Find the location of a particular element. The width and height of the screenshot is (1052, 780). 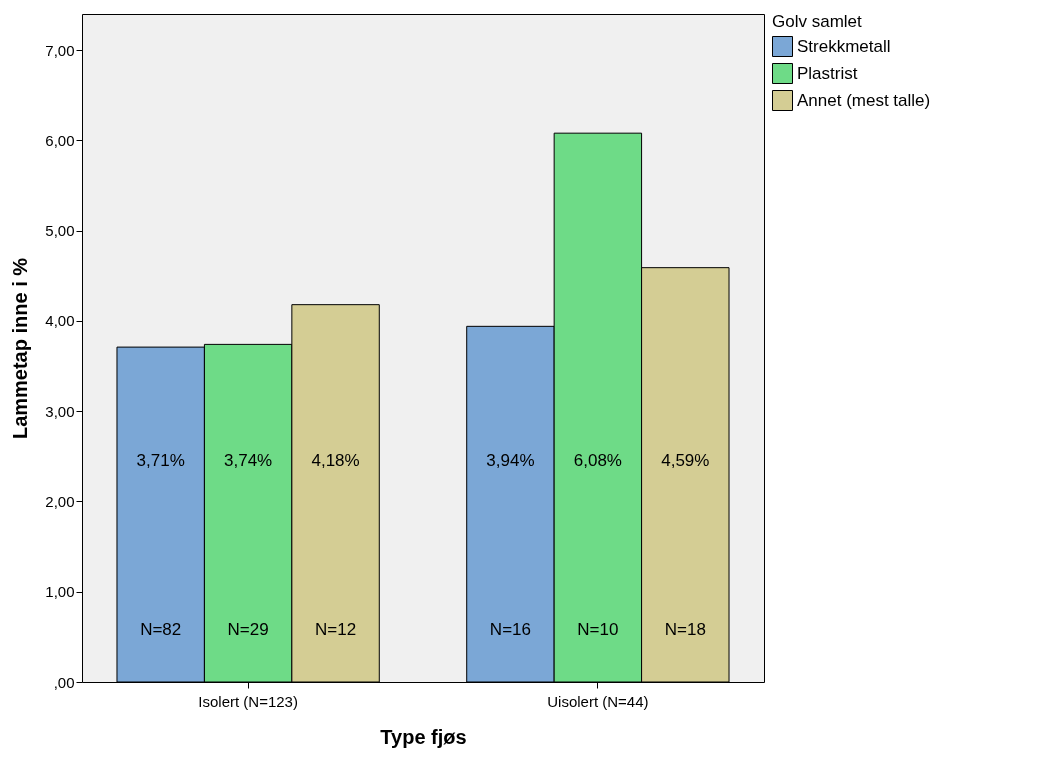

annotation: N=82 is located at coordinates (161, 629).